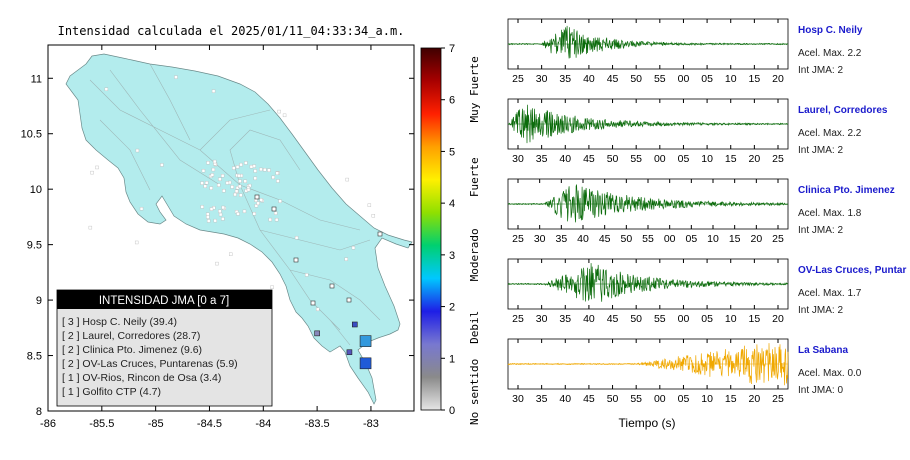 The height and width of the screenshot is (460, 910). I want to click on station-name: Hosp C. Neily, so click(830, 30).